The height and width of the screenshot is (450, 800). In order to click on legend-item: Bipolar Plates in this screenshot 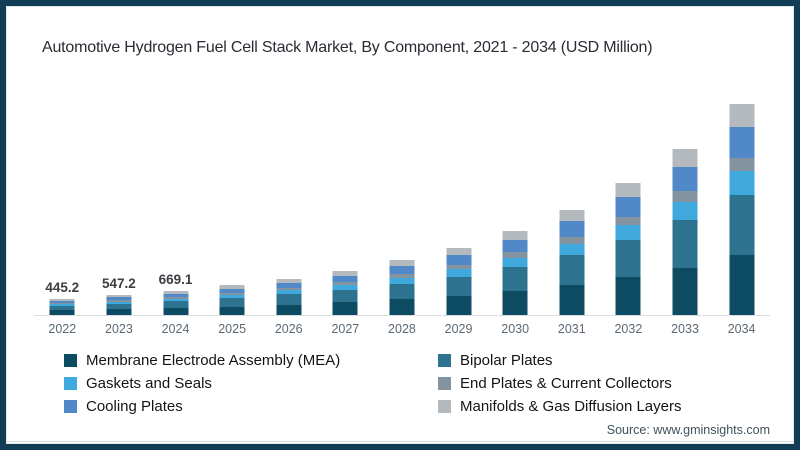, I will do `click(560, 360)`.